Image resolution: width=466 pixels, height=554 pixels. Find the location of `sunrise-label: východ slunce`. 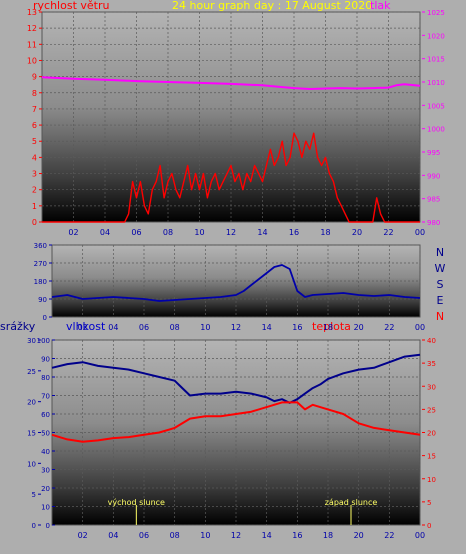

sunrise-label: východ slunce is located at coordinates (136, 502).